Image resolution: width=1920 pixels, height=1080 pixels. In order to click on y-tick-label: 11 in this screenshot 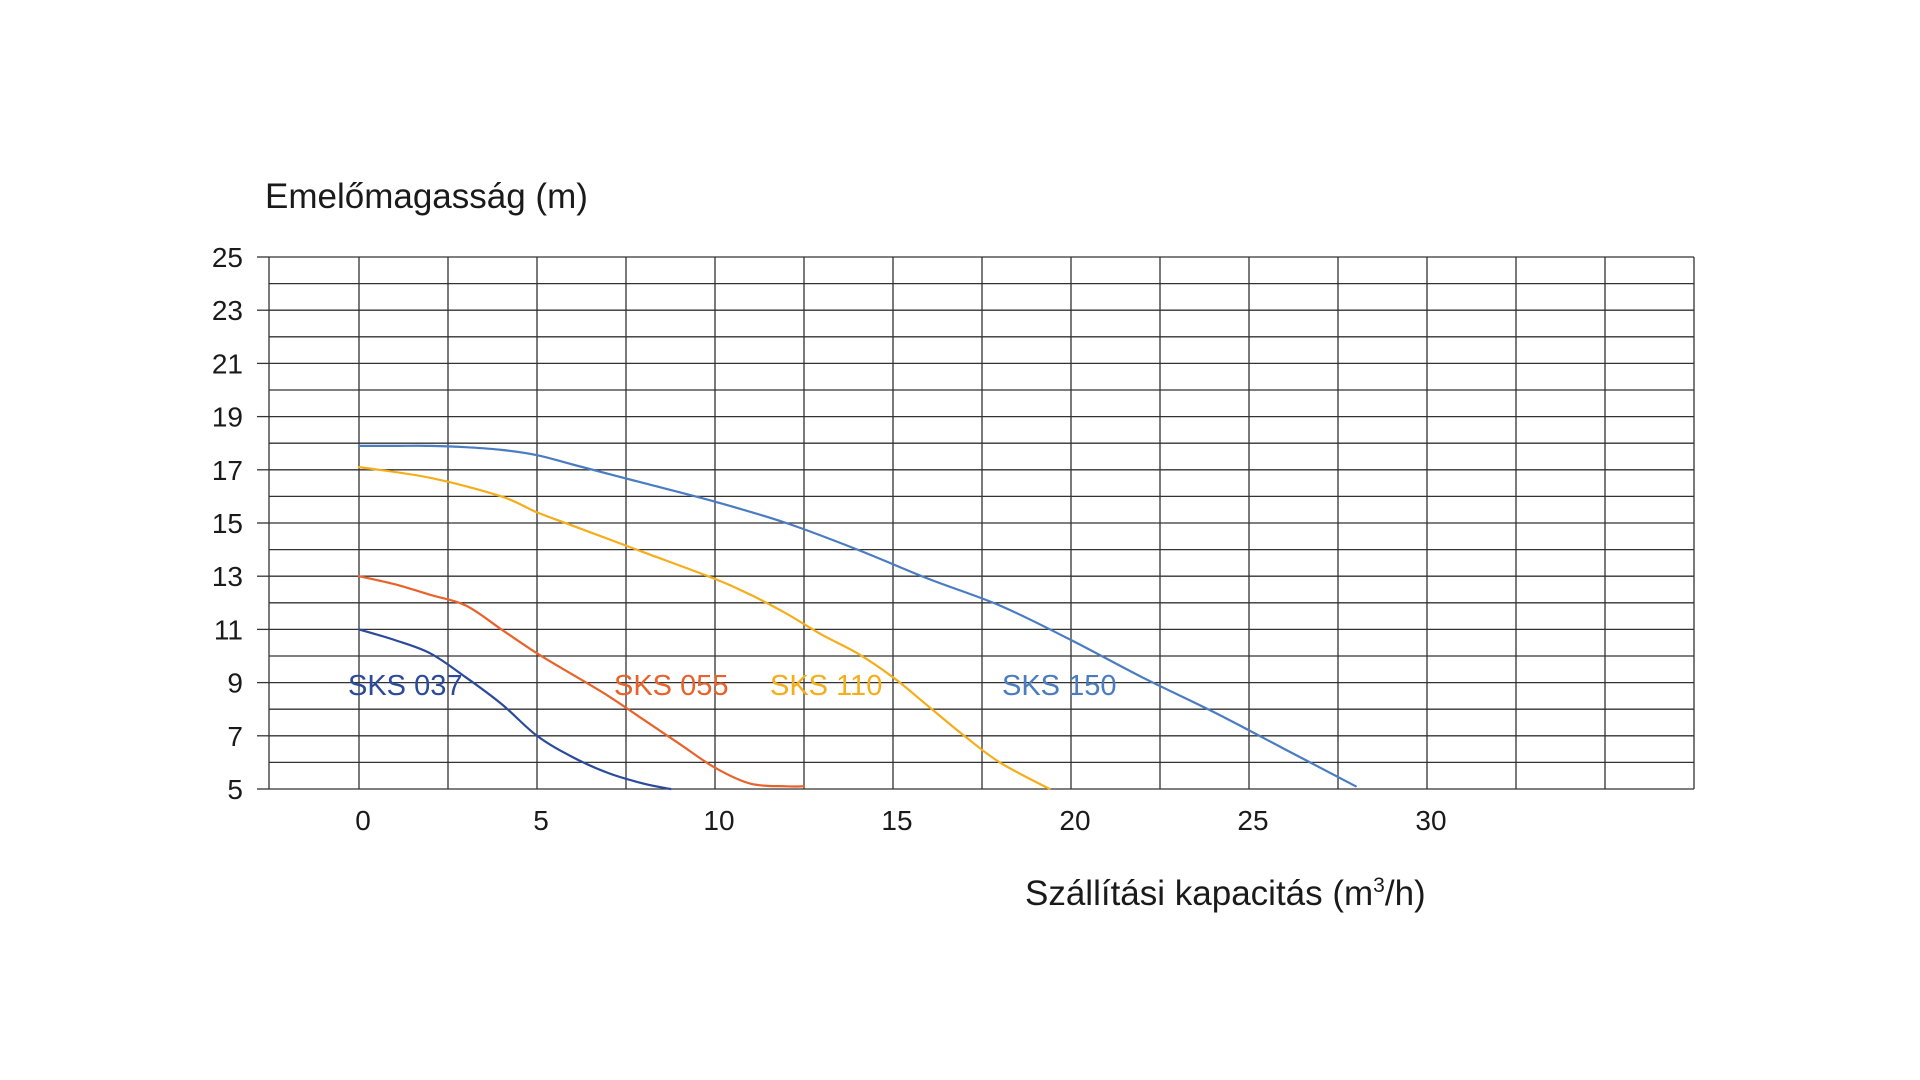, I will do `click(228, 629)`.